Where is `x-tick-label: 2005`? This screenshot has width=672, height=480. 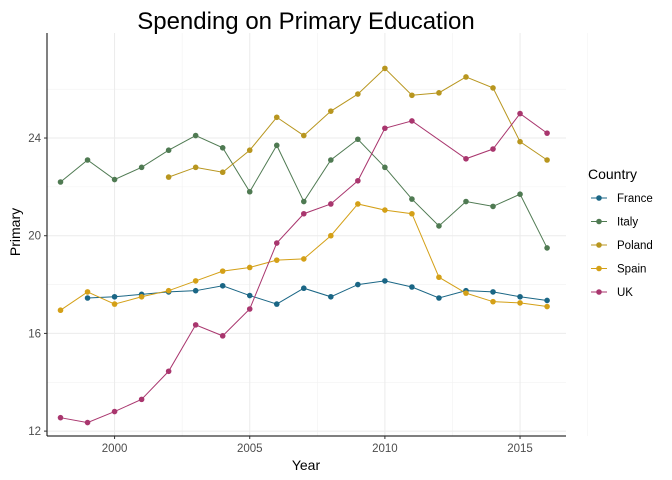
x-tick-label: 2005 is located at coordinates (250, 449).